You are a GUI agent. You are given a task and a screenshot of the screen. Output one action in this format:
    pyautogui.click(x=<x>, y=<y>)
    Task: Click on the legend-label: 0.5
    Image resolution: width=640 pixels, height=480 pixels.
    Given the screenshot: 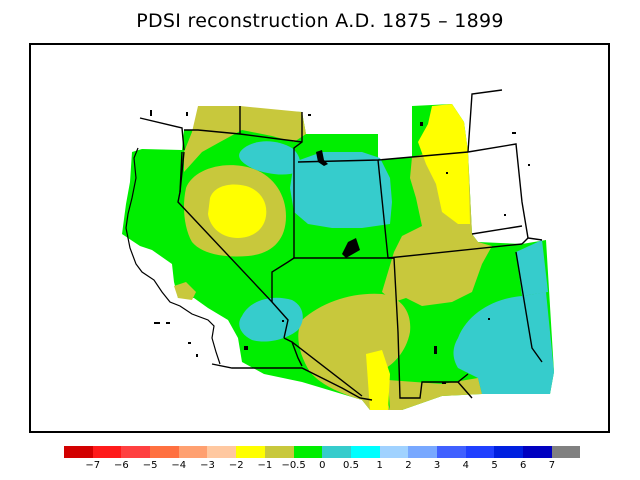 What is the action you would take?
    pyautogui.click(x=351, y=465)
    